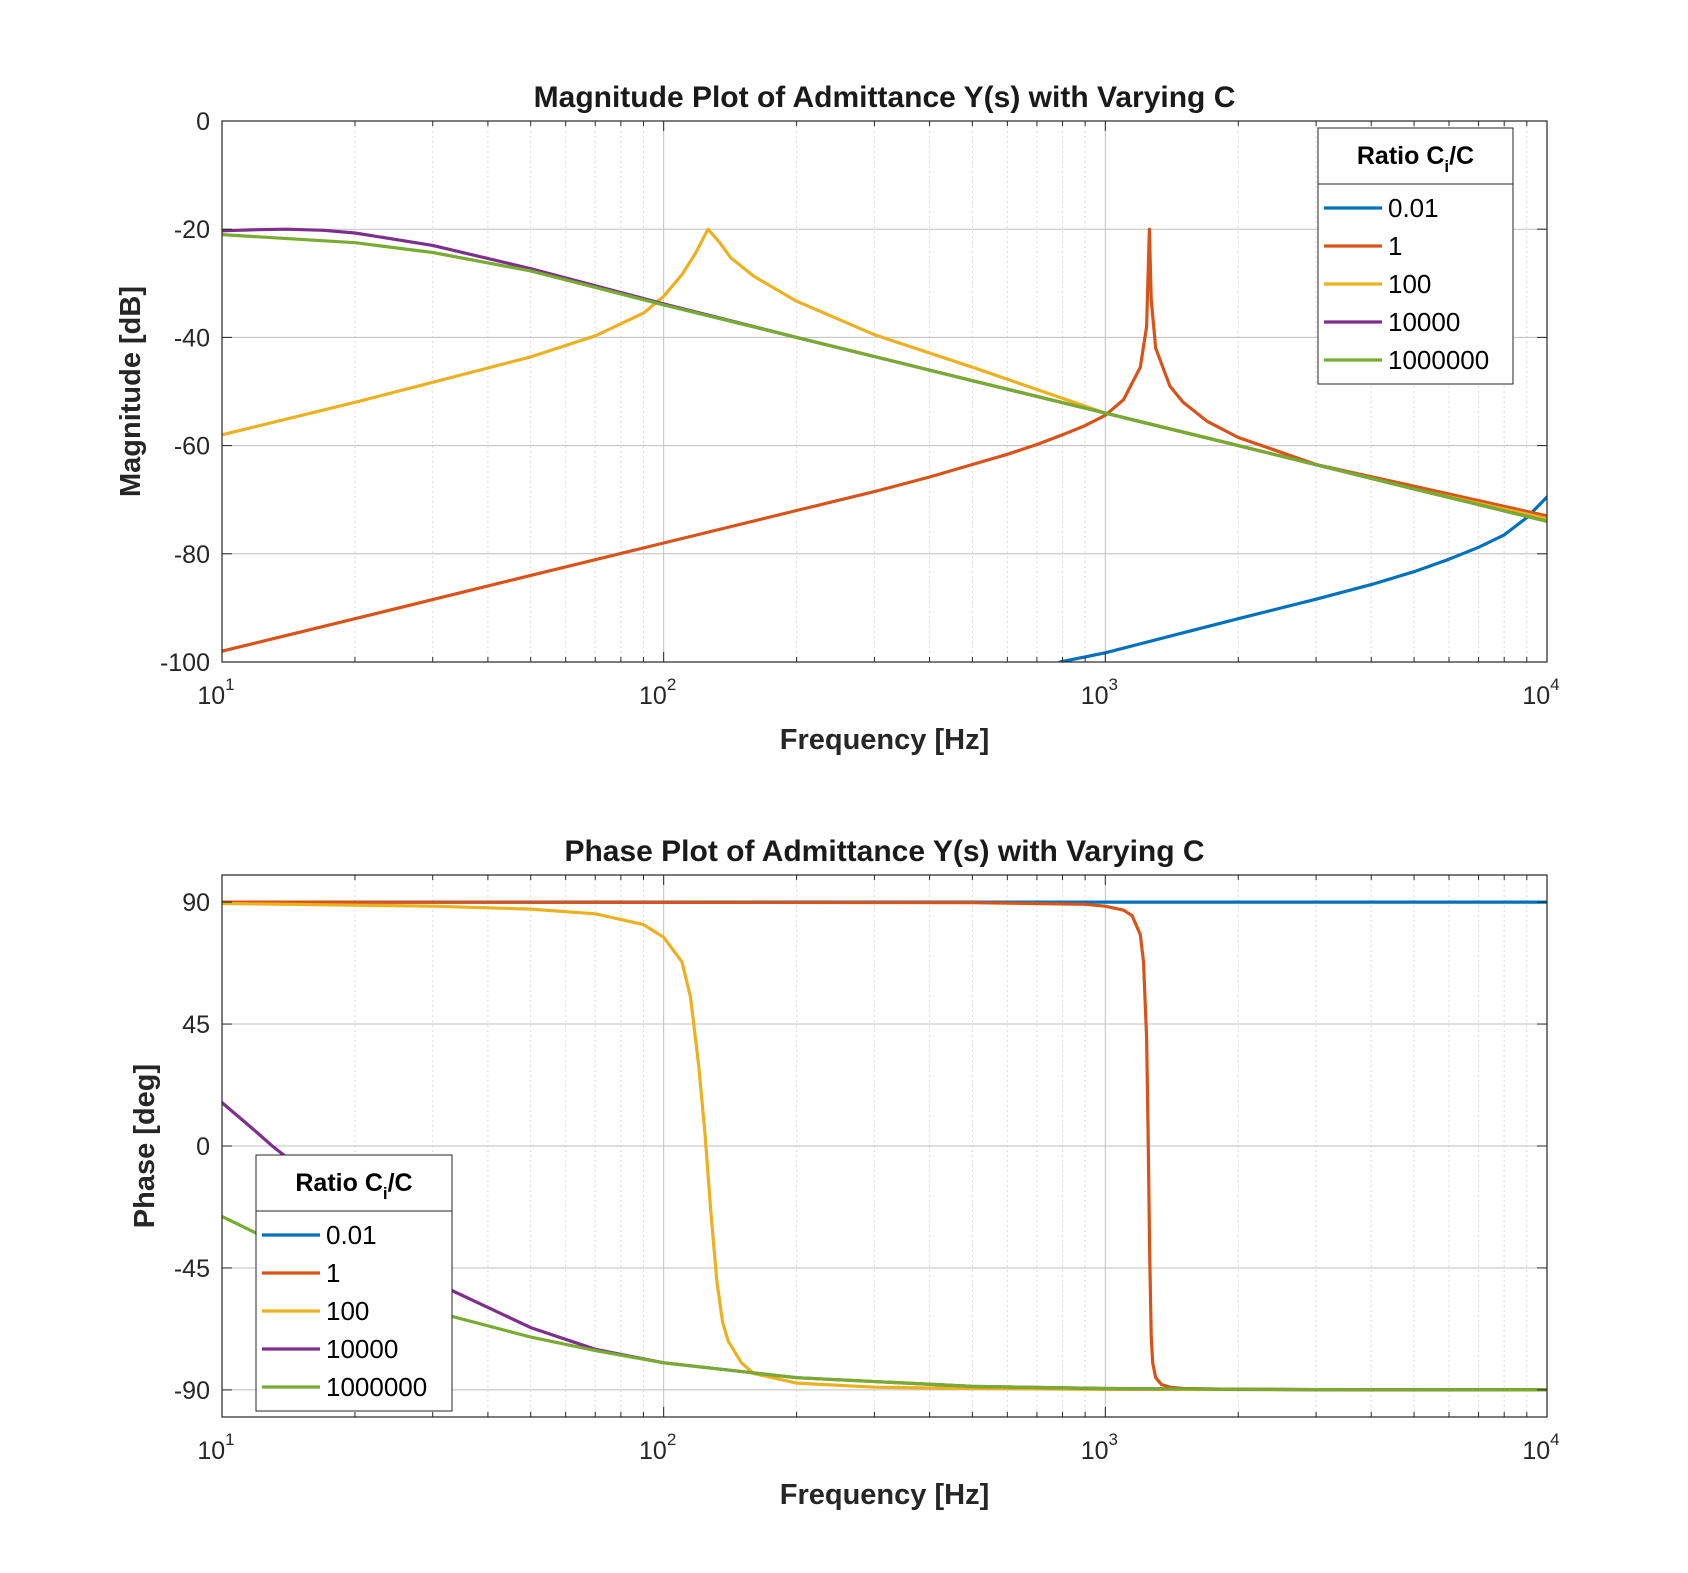 Image resolution: width=1688 pixels, height=1573 pixels. What do you see at coordinates (145, 1146) in the screenshot?
I see `y-axis-label: Phase [deg]` at bounding box center [145, 1146].